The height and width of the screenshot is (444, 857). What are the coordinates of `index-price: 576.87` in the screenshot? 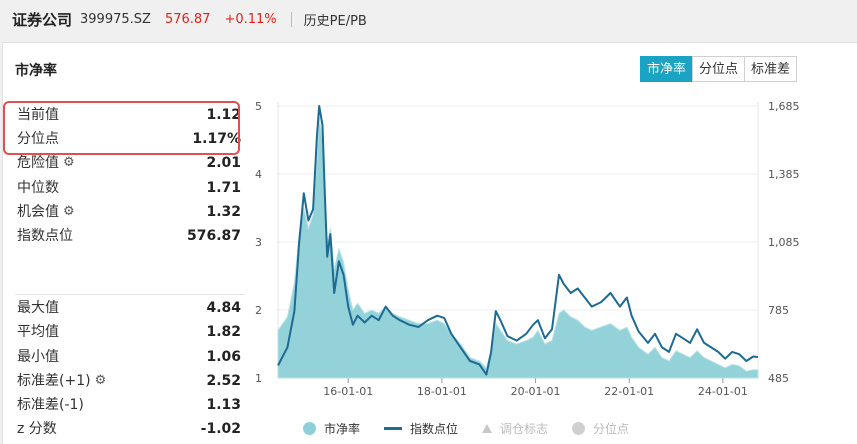 It's located at (187, 19).